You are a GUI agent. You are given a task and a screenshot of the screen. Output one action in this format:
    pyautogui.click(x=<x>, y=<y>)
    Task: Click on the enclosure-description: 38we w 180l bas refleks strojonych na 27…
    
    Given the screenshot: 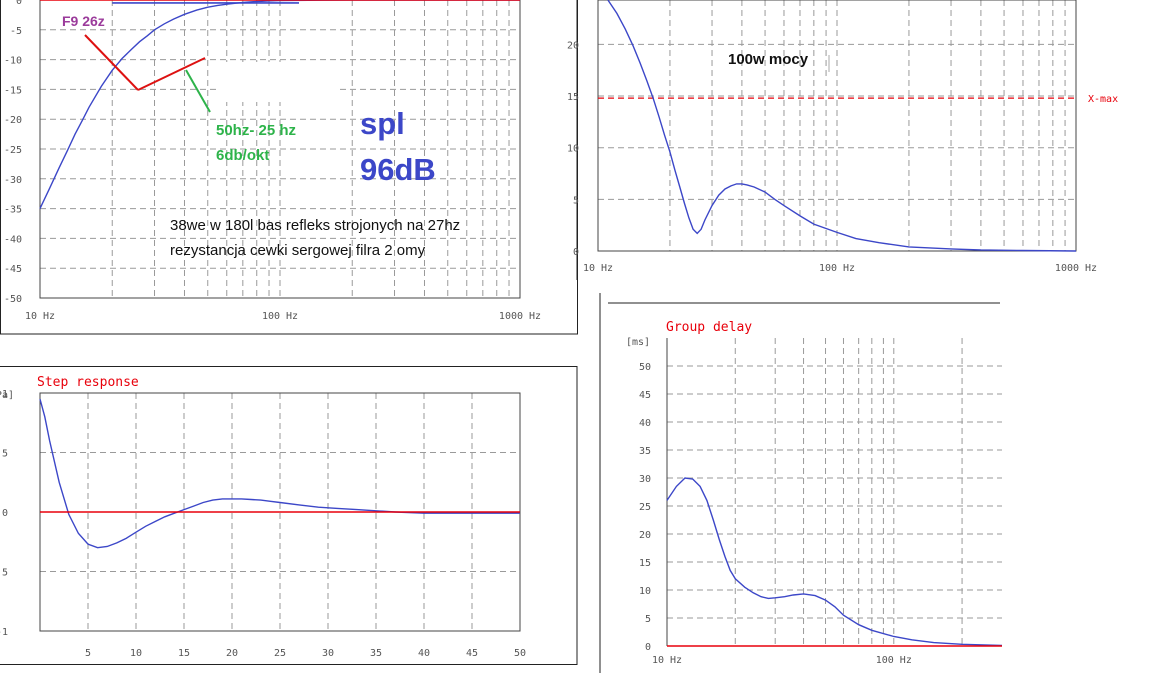 What is the action you would take?
    pyautogui.click(x=315, y=225)
    